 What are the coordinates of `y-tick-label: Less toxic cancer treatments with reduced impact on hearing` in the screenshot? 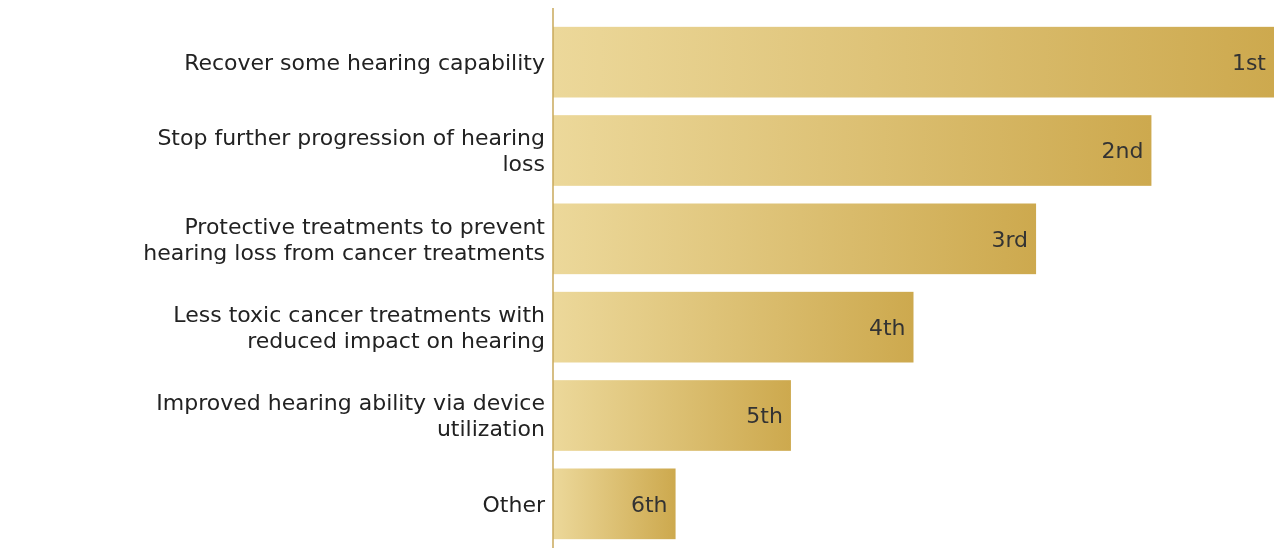 It's located at (359, 327).